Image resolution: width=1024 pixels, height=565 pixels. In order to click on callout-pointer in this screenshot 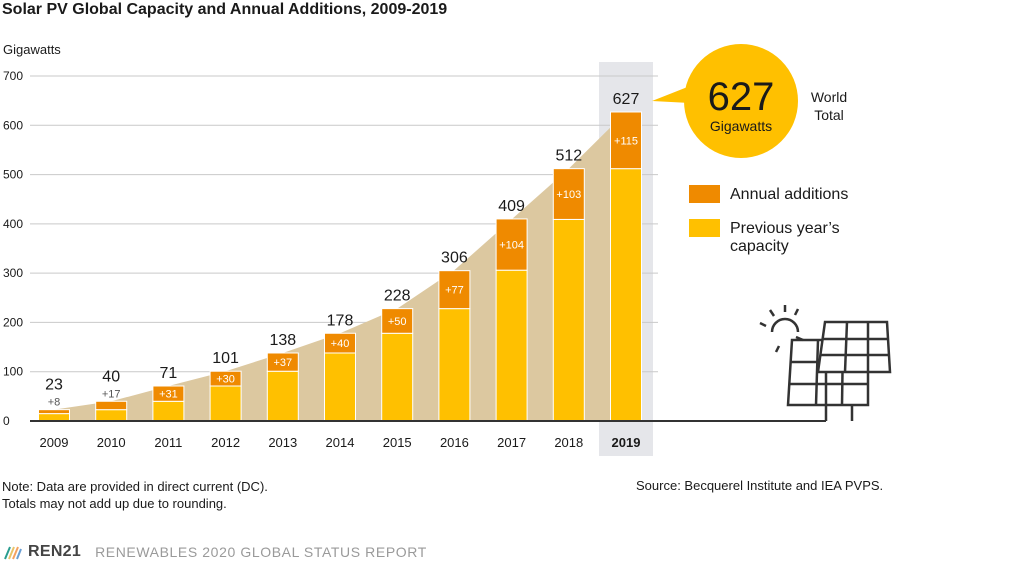, I will do `click(671, 94)`.